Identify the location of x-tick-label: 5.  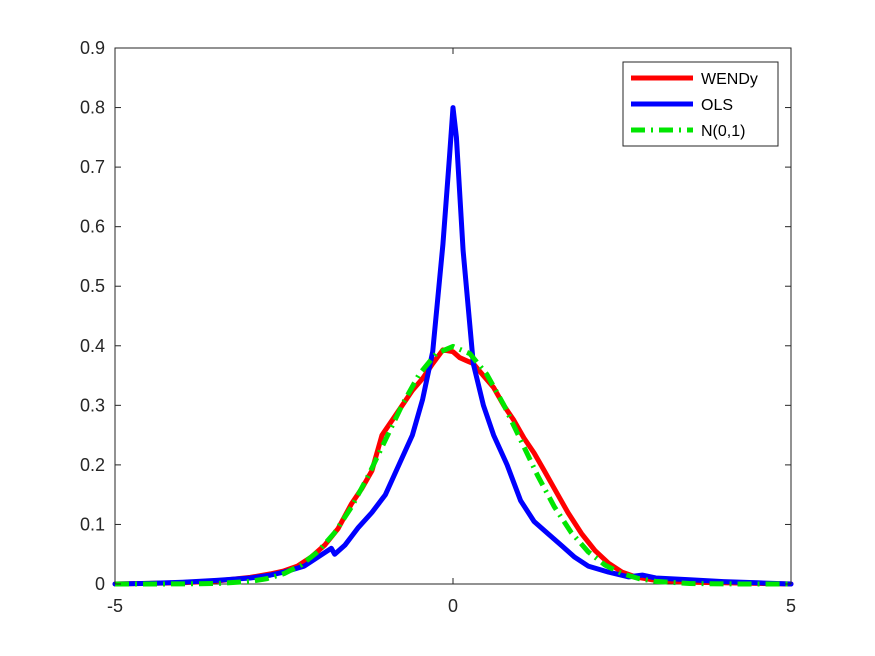
(791, 606).